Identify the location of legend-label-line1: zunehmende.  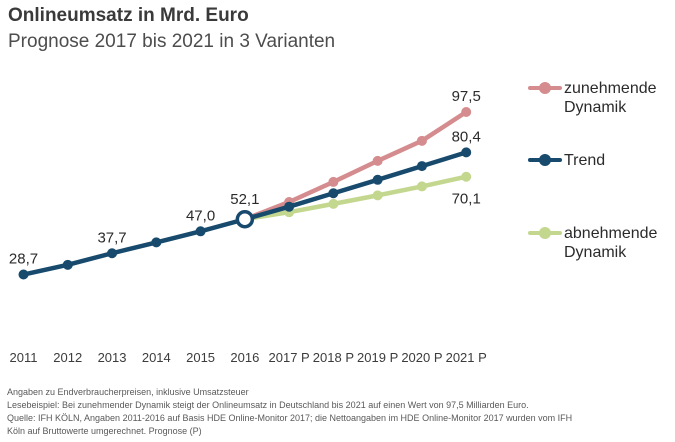
(610, 88).